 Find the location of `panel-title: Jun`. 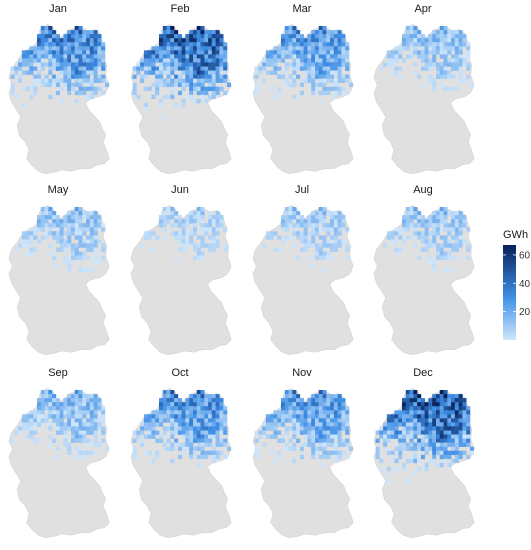

panel-title: Jun is located at coordinates (180, 190).